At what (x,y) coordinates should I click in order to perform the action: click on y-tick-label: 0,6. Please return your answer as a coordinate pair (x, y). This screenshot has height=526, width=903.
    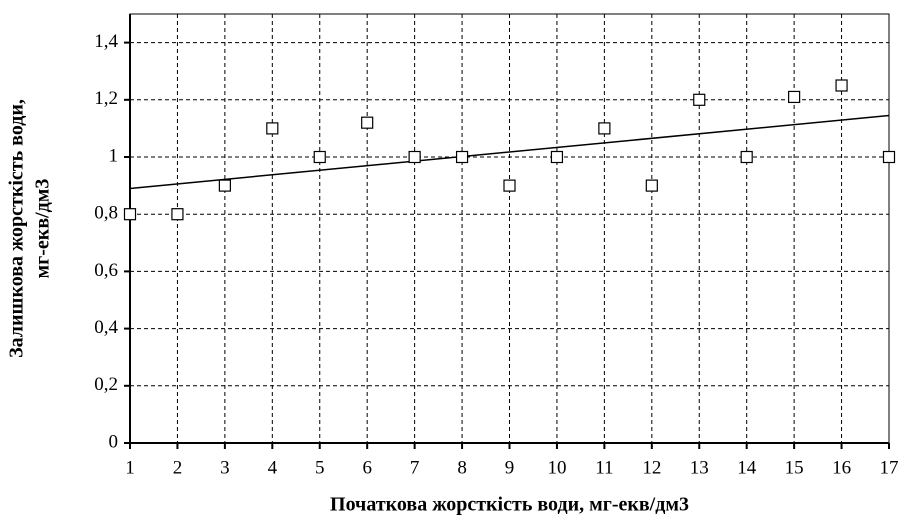
    Looking at the image, I should click on (106, 270).